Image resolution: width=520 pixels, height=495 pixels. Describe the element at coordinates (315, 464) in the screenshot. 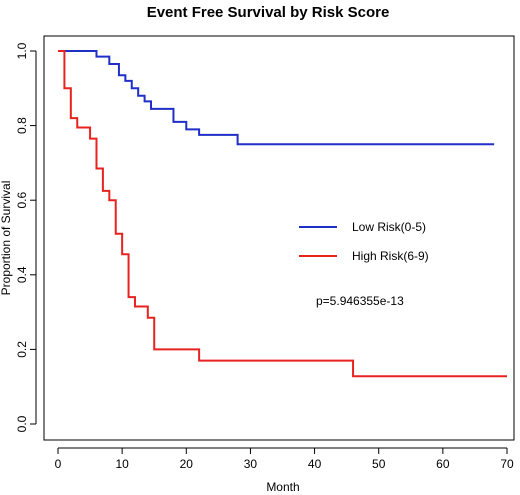

I see `x-tick-label: 40` at that location.